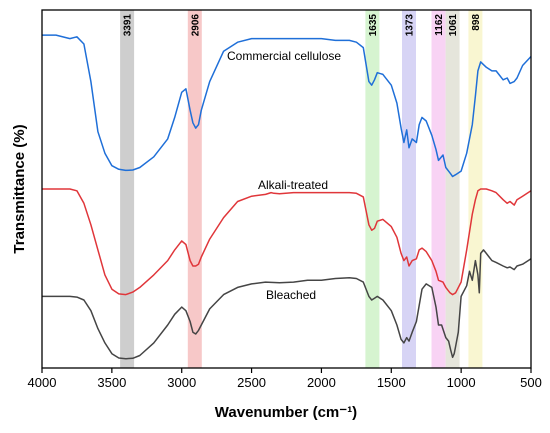 Image resolution: width=550 pixels, height=433 pixels. What do you see at coordinates (291, 295) in the screenshot?
I see `series-label-bleached: Bleached` at bounding box center [291, 295].